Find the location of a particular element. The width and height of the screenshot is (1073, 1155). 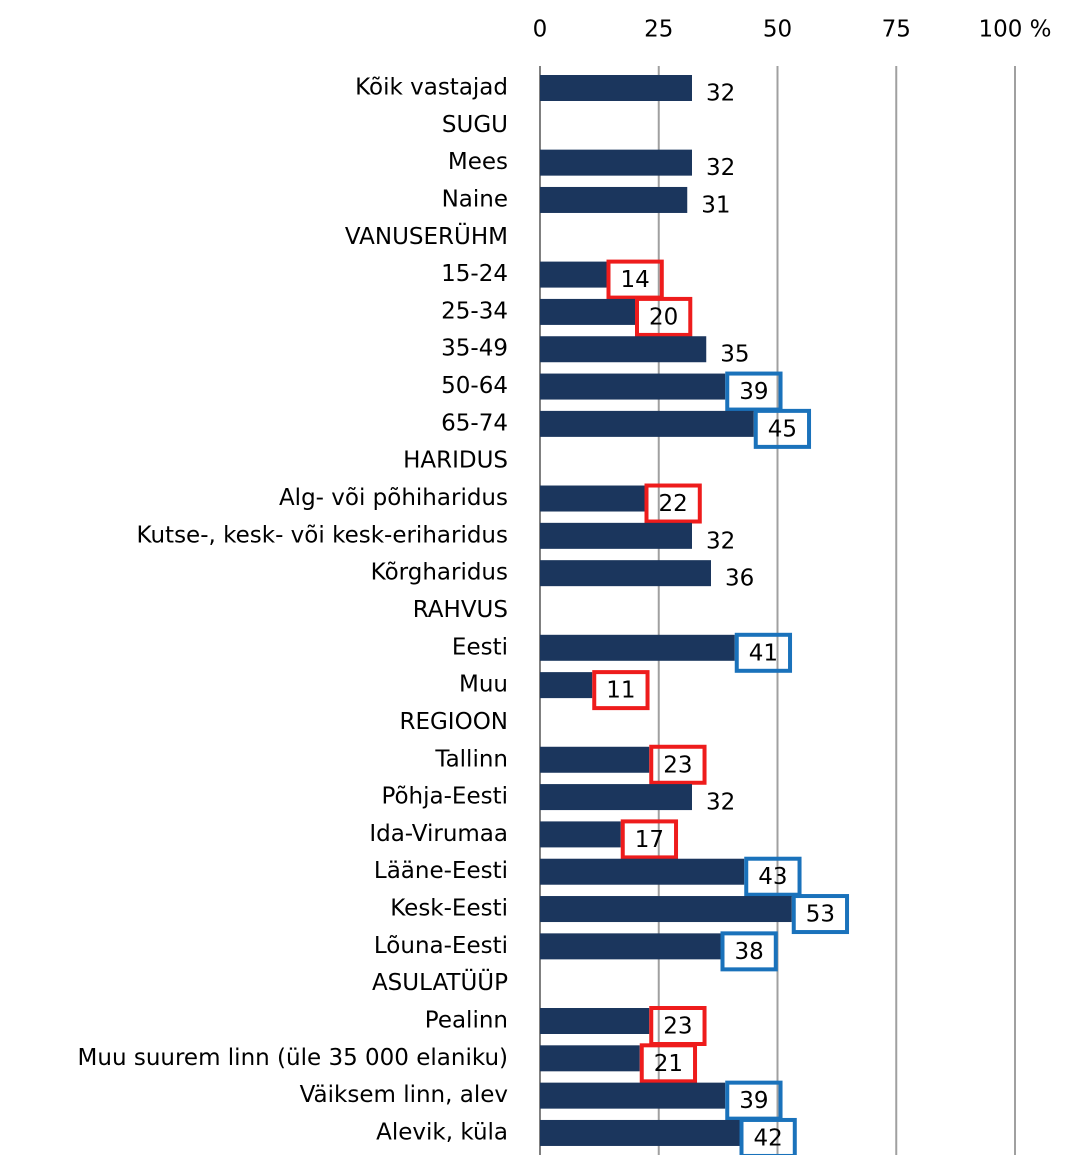

x-tick-label: 50 is located at coordinates (777, 30).